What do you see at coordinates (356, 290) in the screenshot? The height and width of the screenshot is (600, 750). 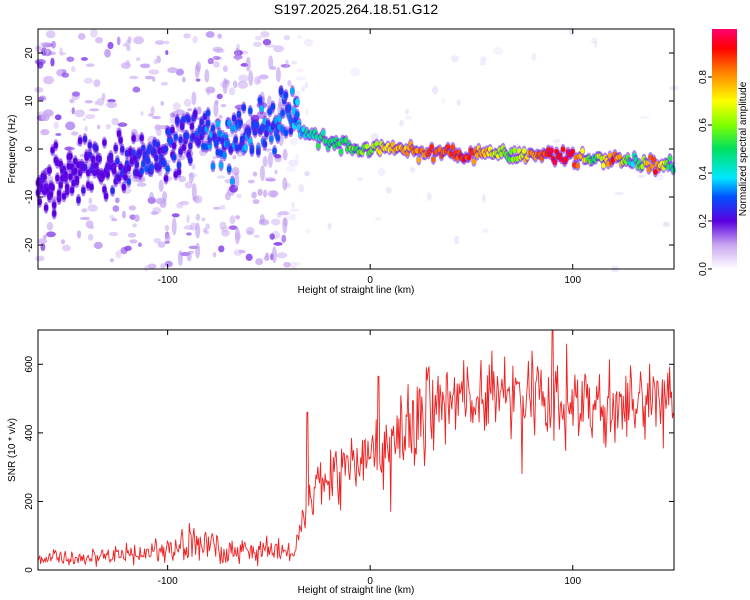 I see `spectrogram-x-label: Height of straight line (km)` at bounding box center [356, 290].